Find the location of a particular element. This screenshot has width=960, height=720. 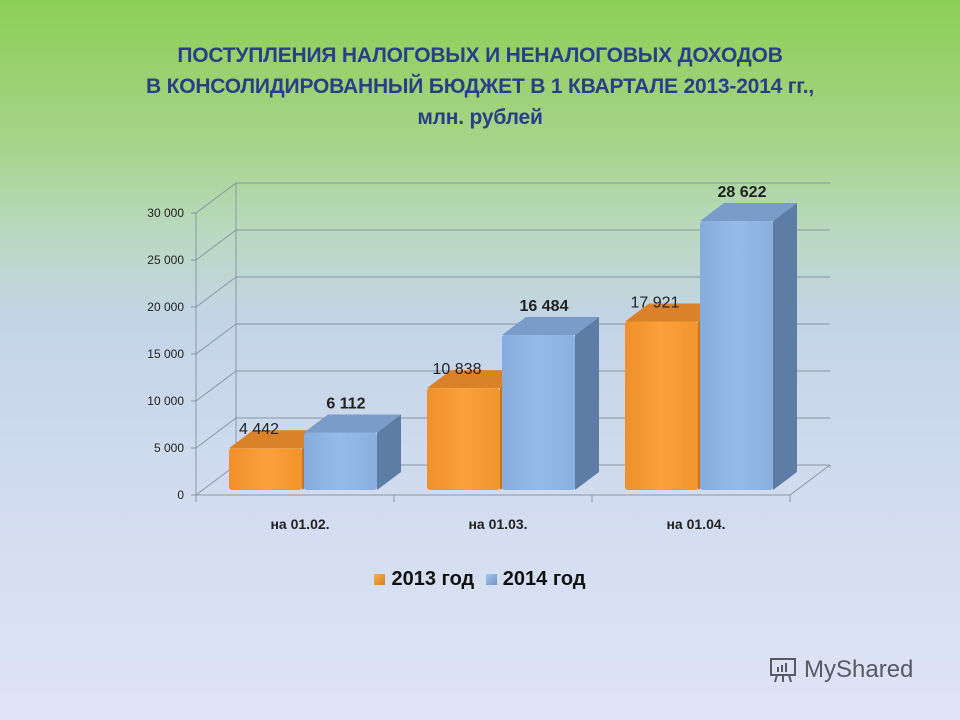

y-axis: 0 5 000 10 000 15 000 20 000 25 000 30 000 is located at coordinates (171, 354).